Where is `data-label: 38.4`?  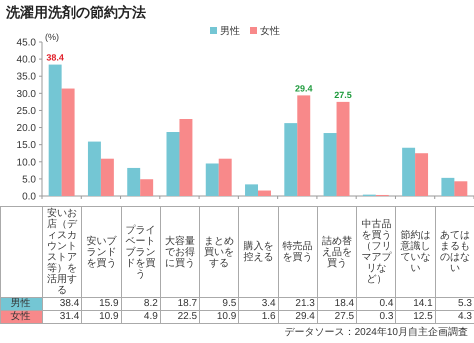 data-label: 38.4 is located at coordinates (62, 304).